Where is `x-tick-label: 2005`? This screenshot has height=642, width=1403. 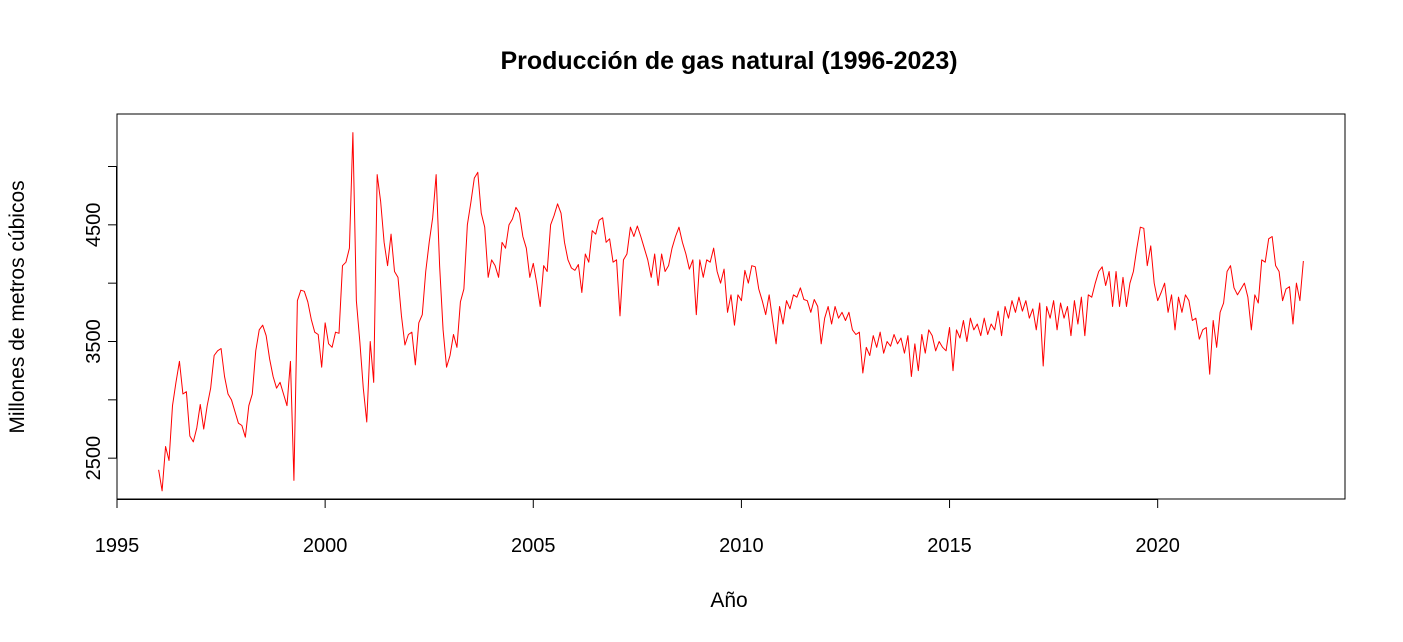 x-tick-label: 2005 is located at coordinates (533, 546).